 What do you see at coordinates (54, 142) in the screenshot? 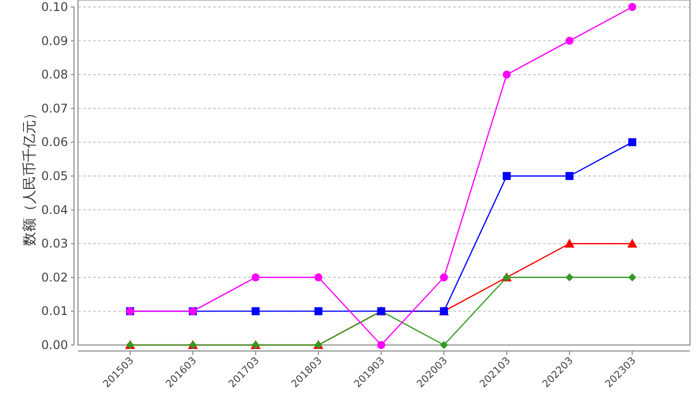
I see `y-tick-label: 0.06` at bounding box center [54, 142].